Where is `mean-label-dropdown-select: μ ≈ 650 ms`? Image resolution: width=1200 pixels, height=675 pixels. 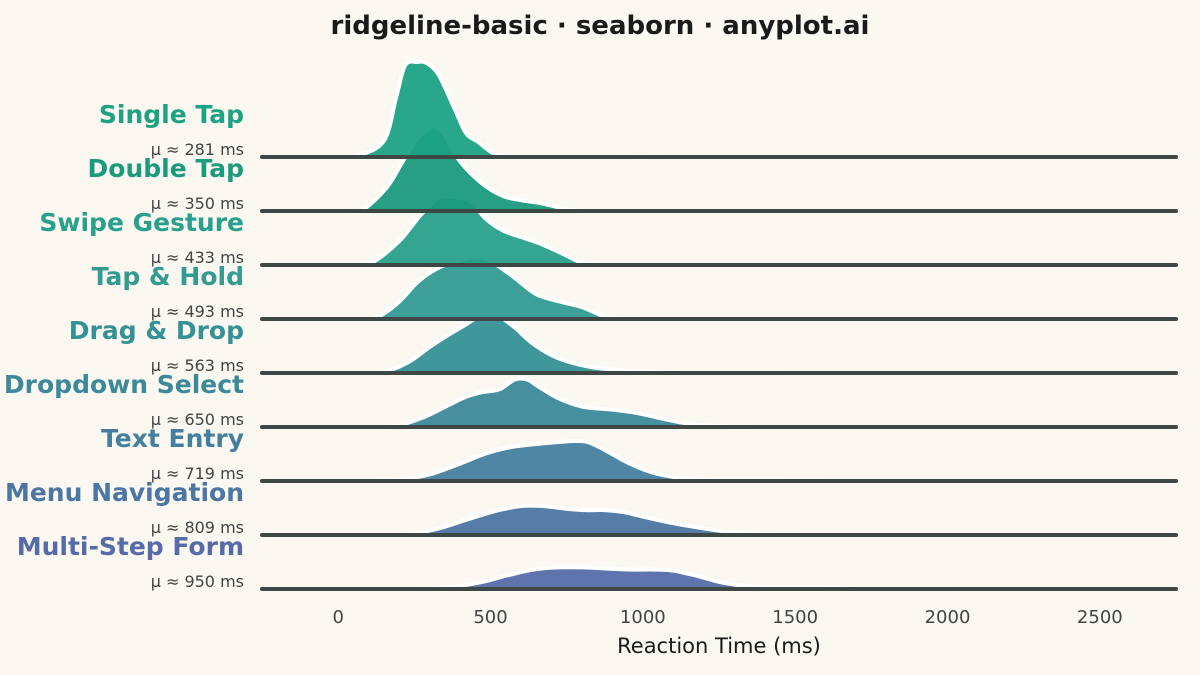
mean-label-dropdown-select: μ ≈ 650 ms is located at coordinates (197, 419).